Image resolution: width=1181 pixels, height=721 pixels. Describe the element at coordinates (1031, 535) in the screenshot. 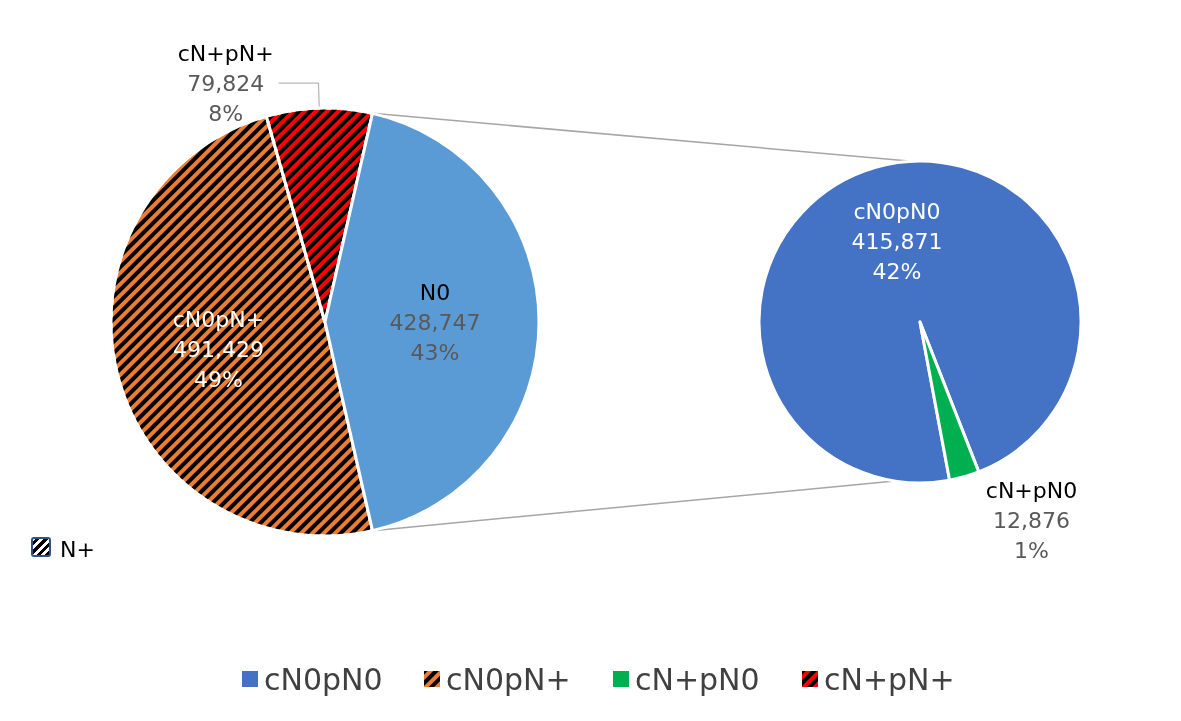

I see `data-label: 12,876 1%` at that location.